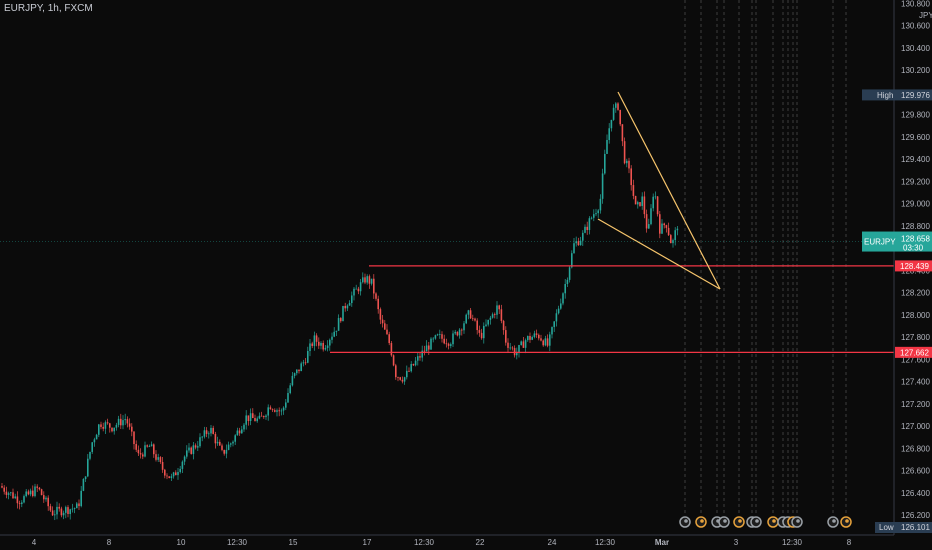 Image resolution: width=932 pixels, height=550 pixels. Describe the element at coordinates (293, 542) in the screenshot. I see `time-tick-label: 15` at that location.